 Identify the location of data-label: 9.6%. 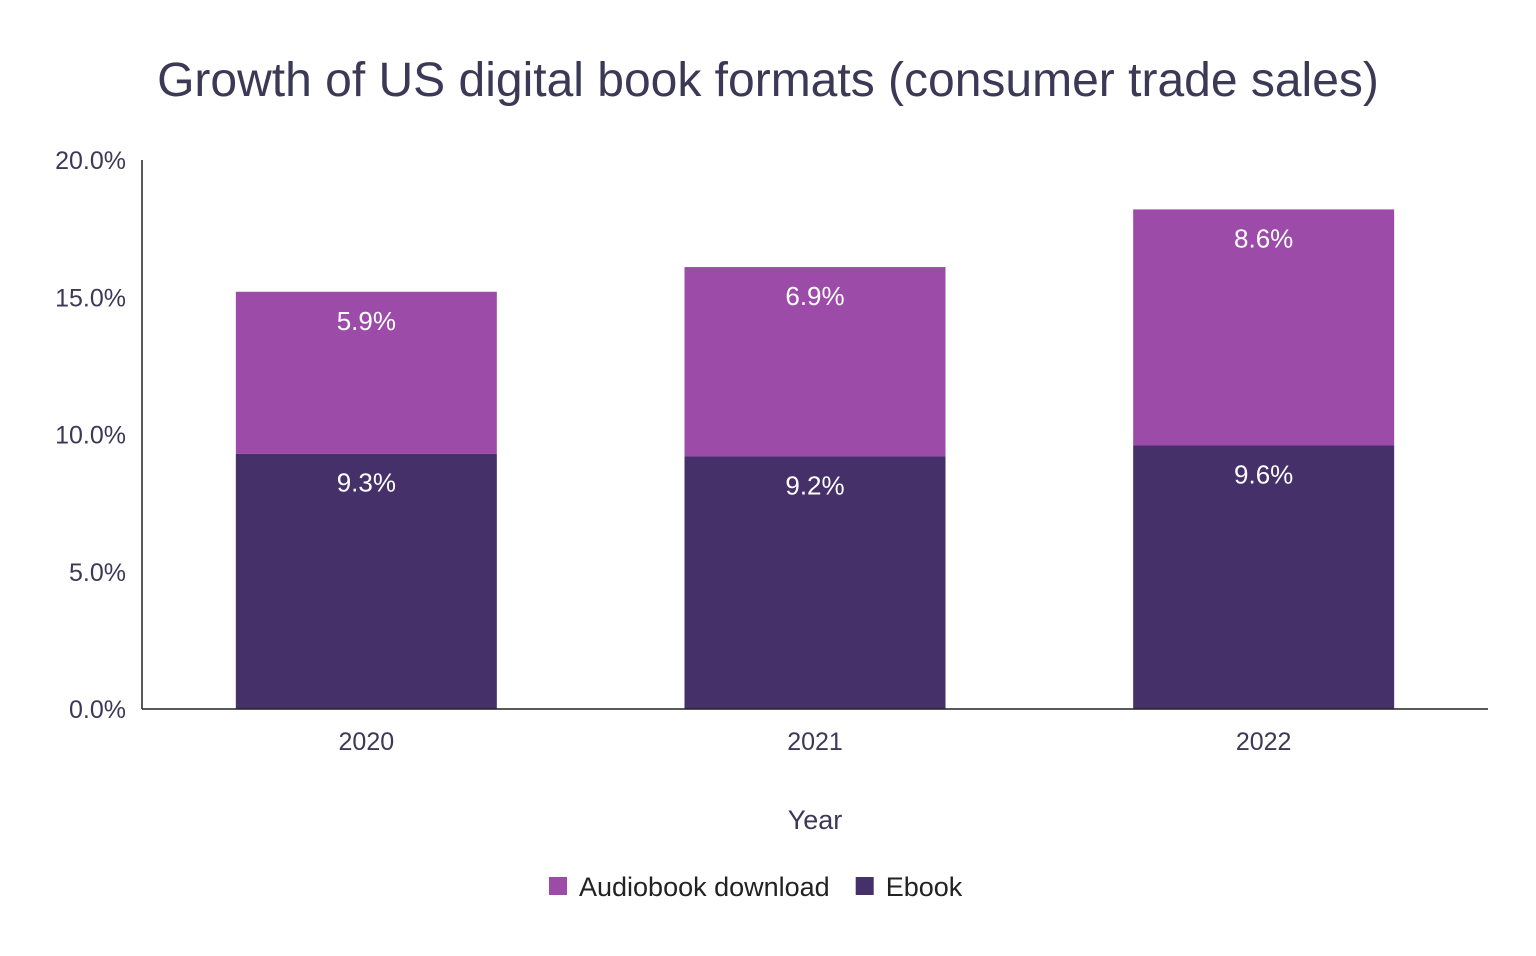
(1263, 474).